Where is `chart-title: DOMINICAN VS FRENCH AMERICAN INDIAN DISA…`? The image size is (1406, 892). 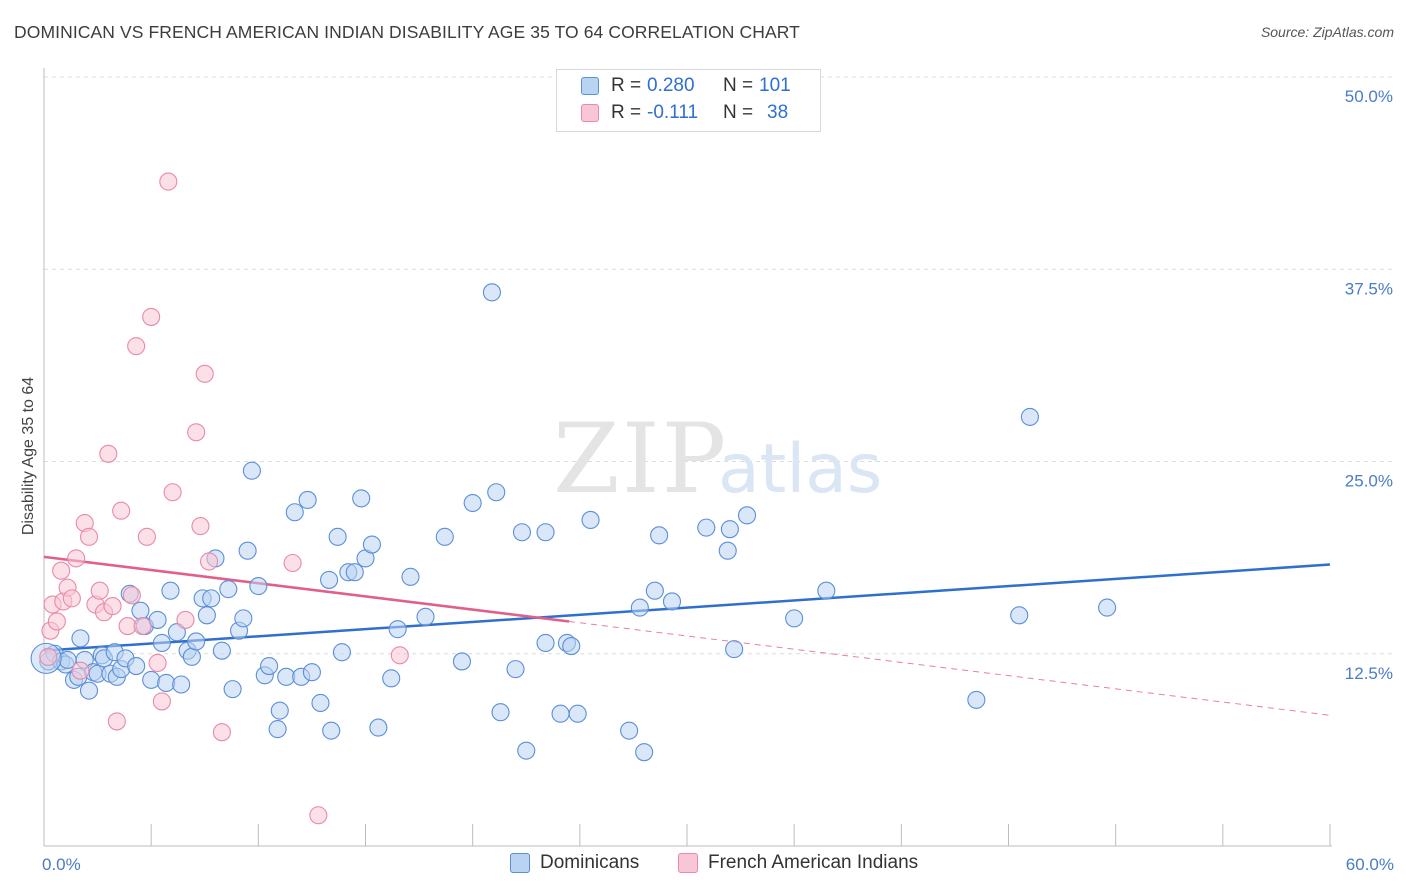
chart-title: DOMINICAN VS FRENCH AMERICAN INDIAN DISA… is located at coordinates (407, 32).